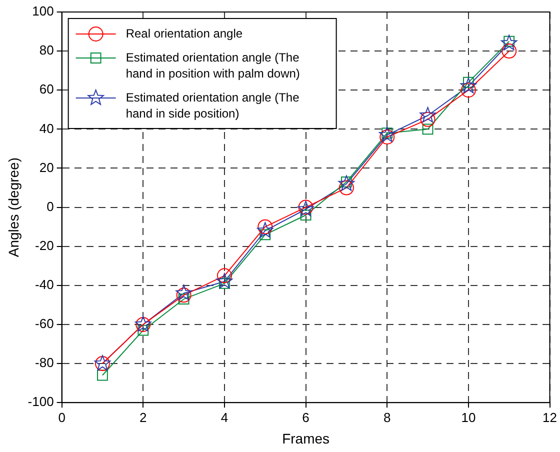 The image size is (560, 452). Describe the element at coordinates (62, 417) in the screenshot. I see `x-tick-label: 0` at that location.